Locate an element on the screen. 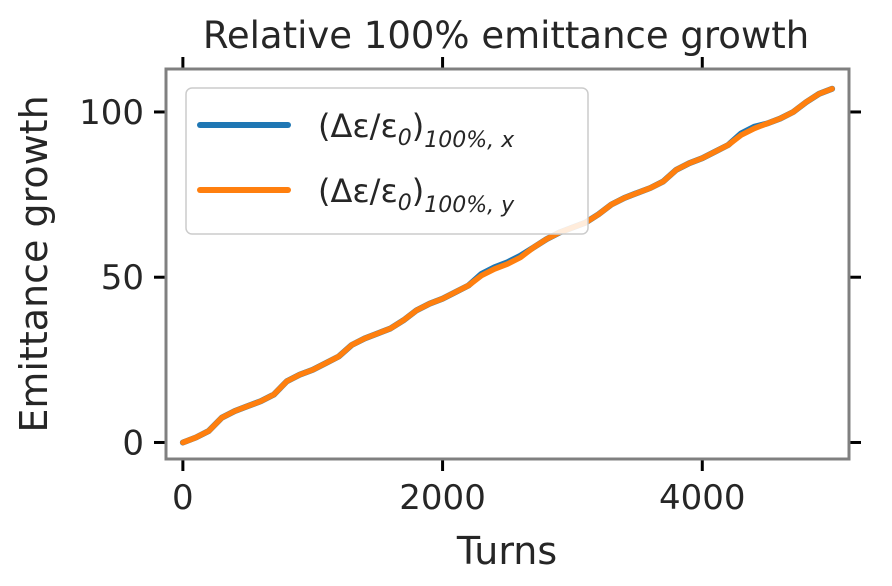 The image size is (892, 586). y-tick-label: 50 is located at coordinates (122, 278).